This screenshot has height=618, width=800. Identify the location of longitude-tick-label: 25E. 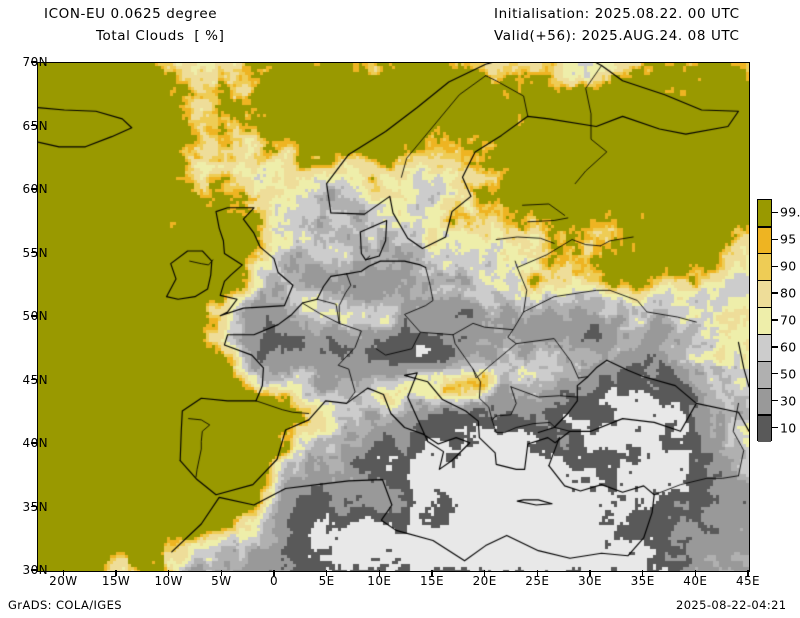
(537, 581).